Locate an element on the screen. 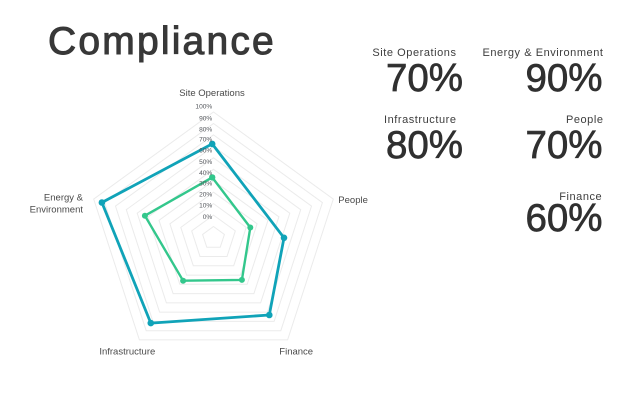 This screenshot has width=634, height=402. svg-text: 90% is located at coordinates (205, 119).